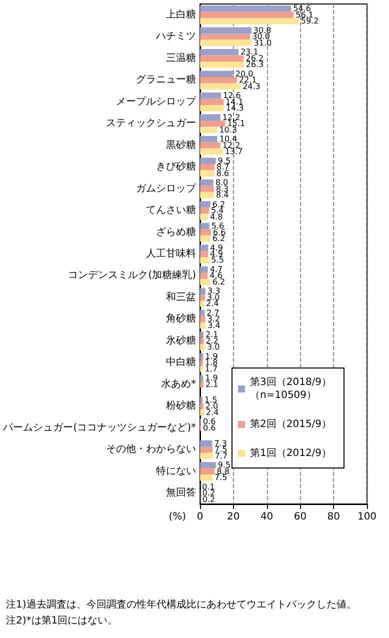 The image size is (389, 638). I want to click on data-label: 1.9, so click(211, 356).